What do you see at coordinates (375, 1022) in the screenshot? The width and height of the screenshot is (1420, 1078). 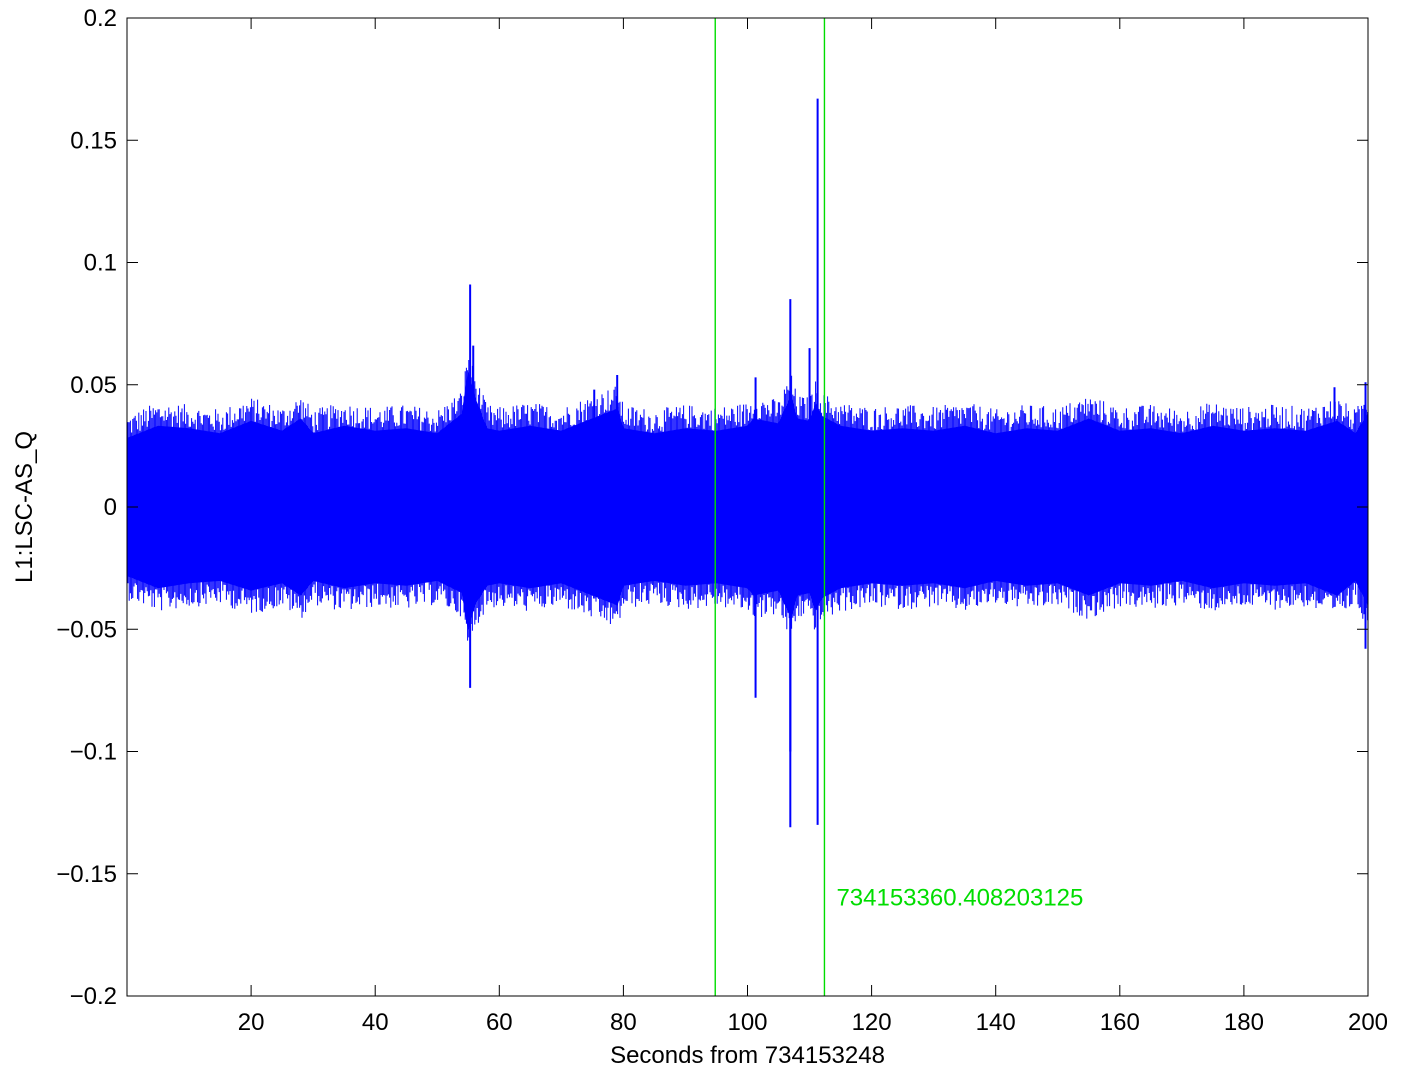 I see `x-tick-label: 40` at bounding box center [375, 1022].